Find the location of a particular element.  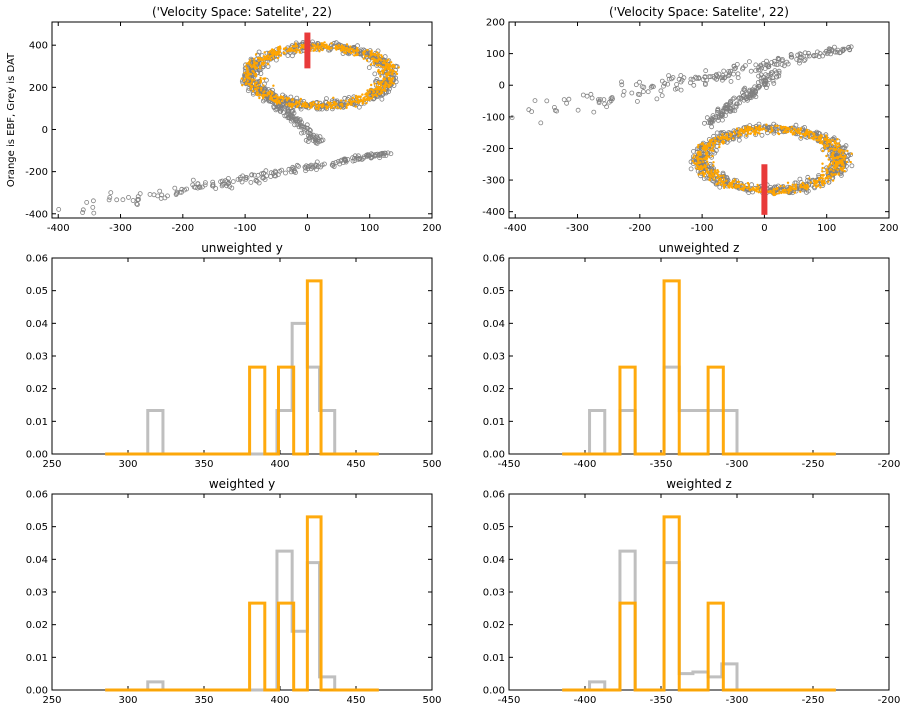

y-tick-label: 200 is located at coordinates (38, 88).